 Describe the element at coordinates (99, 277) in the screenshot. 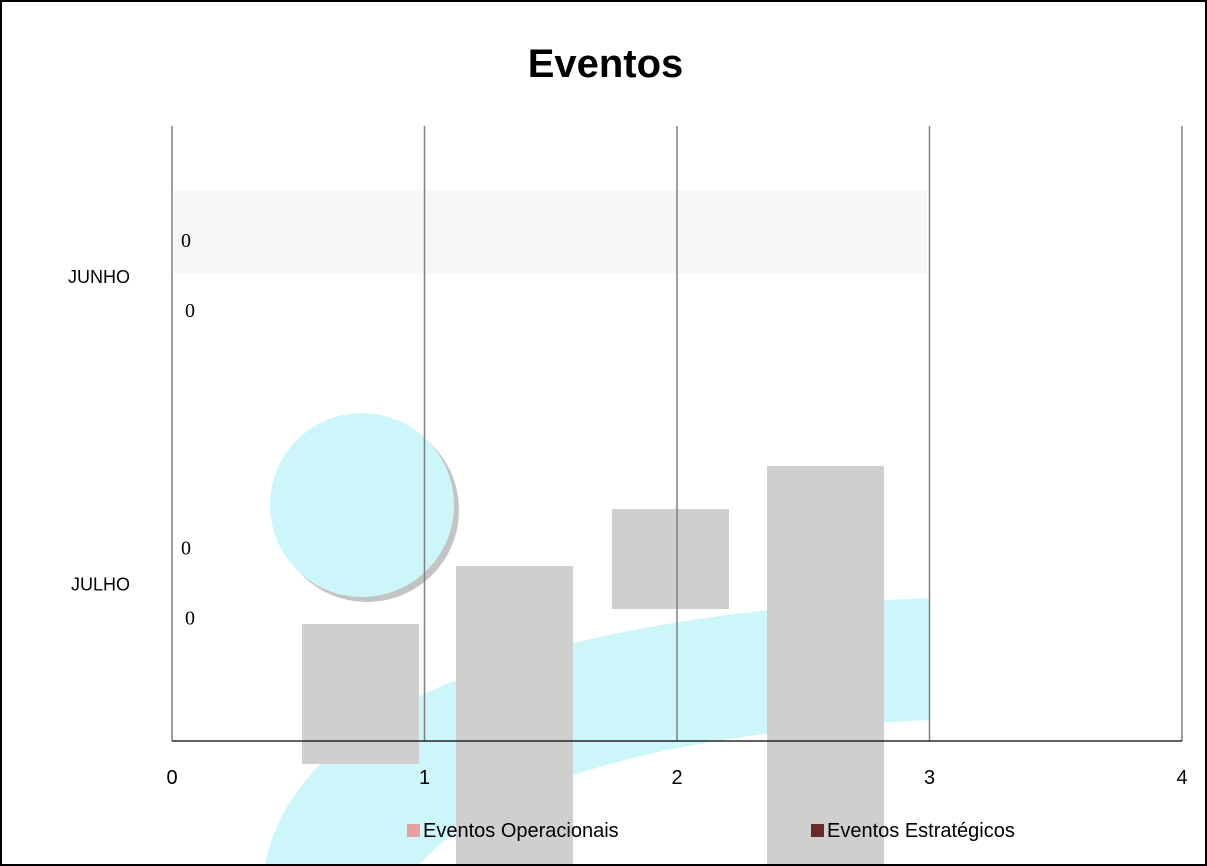

I see `category-label: JUNHO` at that location.